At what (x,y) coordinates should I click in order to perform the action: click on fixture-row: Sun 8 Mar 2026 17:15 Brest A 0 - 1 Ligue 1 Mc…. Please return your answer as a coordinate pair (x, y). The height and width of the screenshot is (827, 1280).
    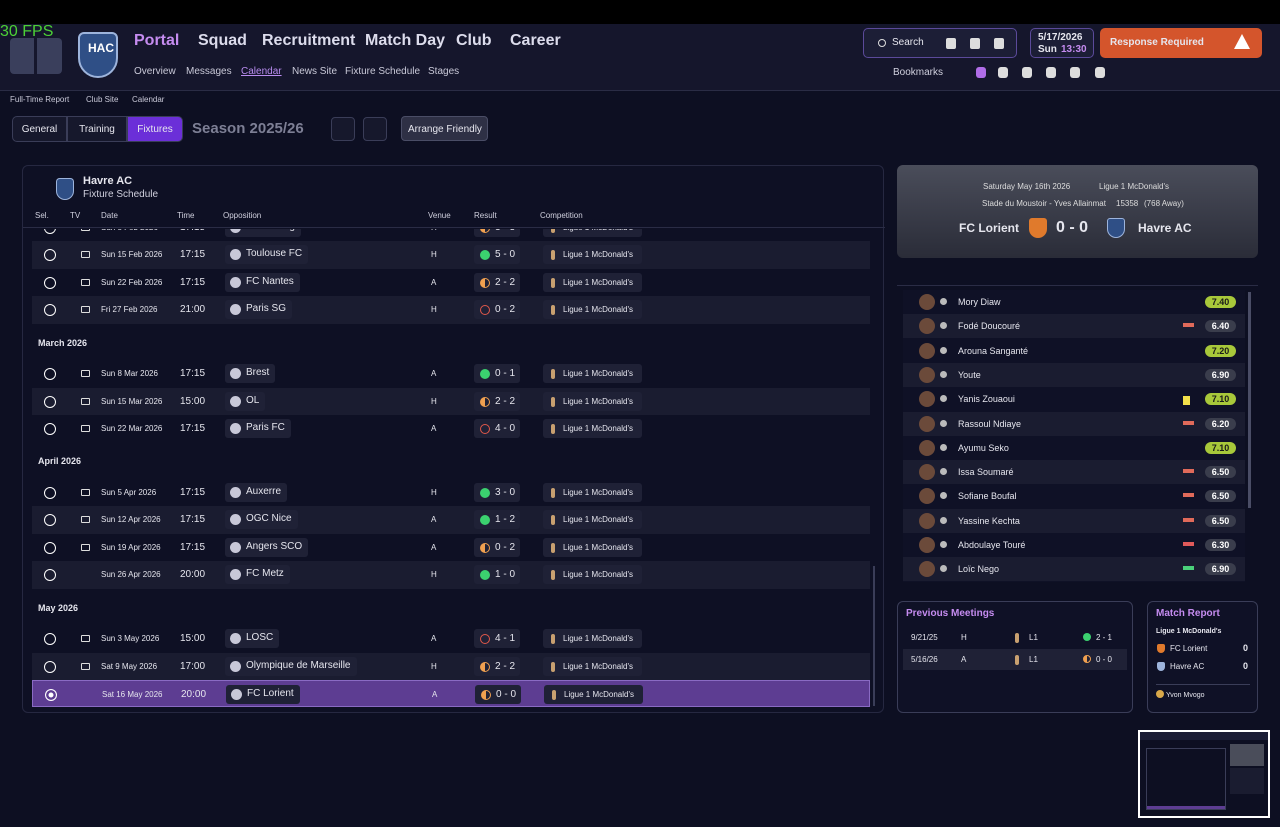
    Looking at the image, I should click on (451, 373).